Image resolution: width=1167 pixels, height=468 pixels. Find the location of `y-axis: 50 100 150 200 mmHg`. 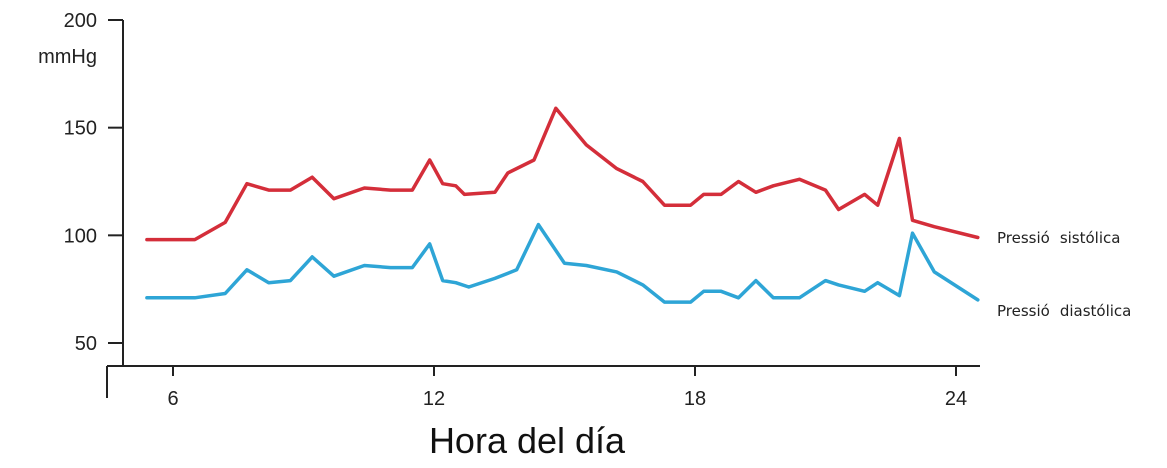

y-axis: 50 100 150 200 mmHg is located at coordinates (81, 188).